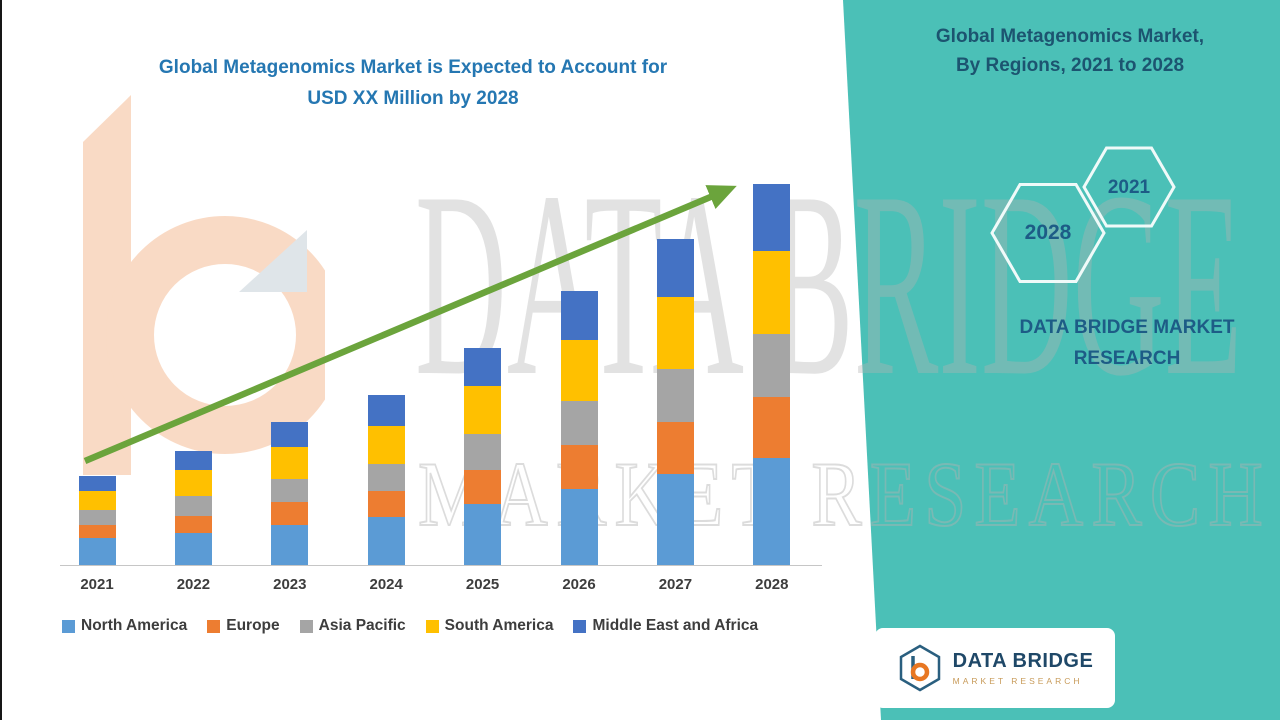 The height and width of the screenshot is (720, 1280). I want to click on logo-text-block: DATA BRIDGE MARKET RESEARCH, so click(1023, 668).